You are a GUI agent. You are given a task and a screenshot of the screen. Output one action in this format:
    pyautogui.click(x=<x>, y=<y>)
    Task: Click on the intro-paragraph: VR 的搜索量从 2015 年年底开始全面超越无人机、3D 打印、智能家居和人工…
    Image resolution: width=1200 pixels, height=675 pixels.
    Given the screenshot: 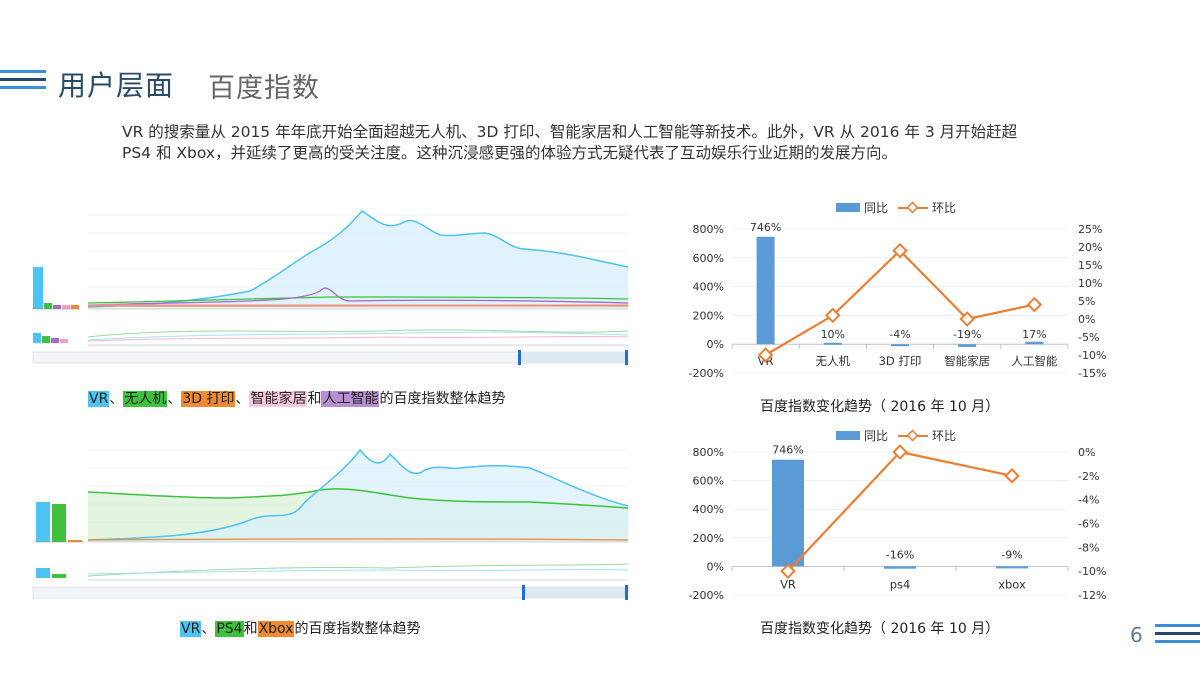 What is the action you would take?
    pyautogui.click(x=570, y=142)
    